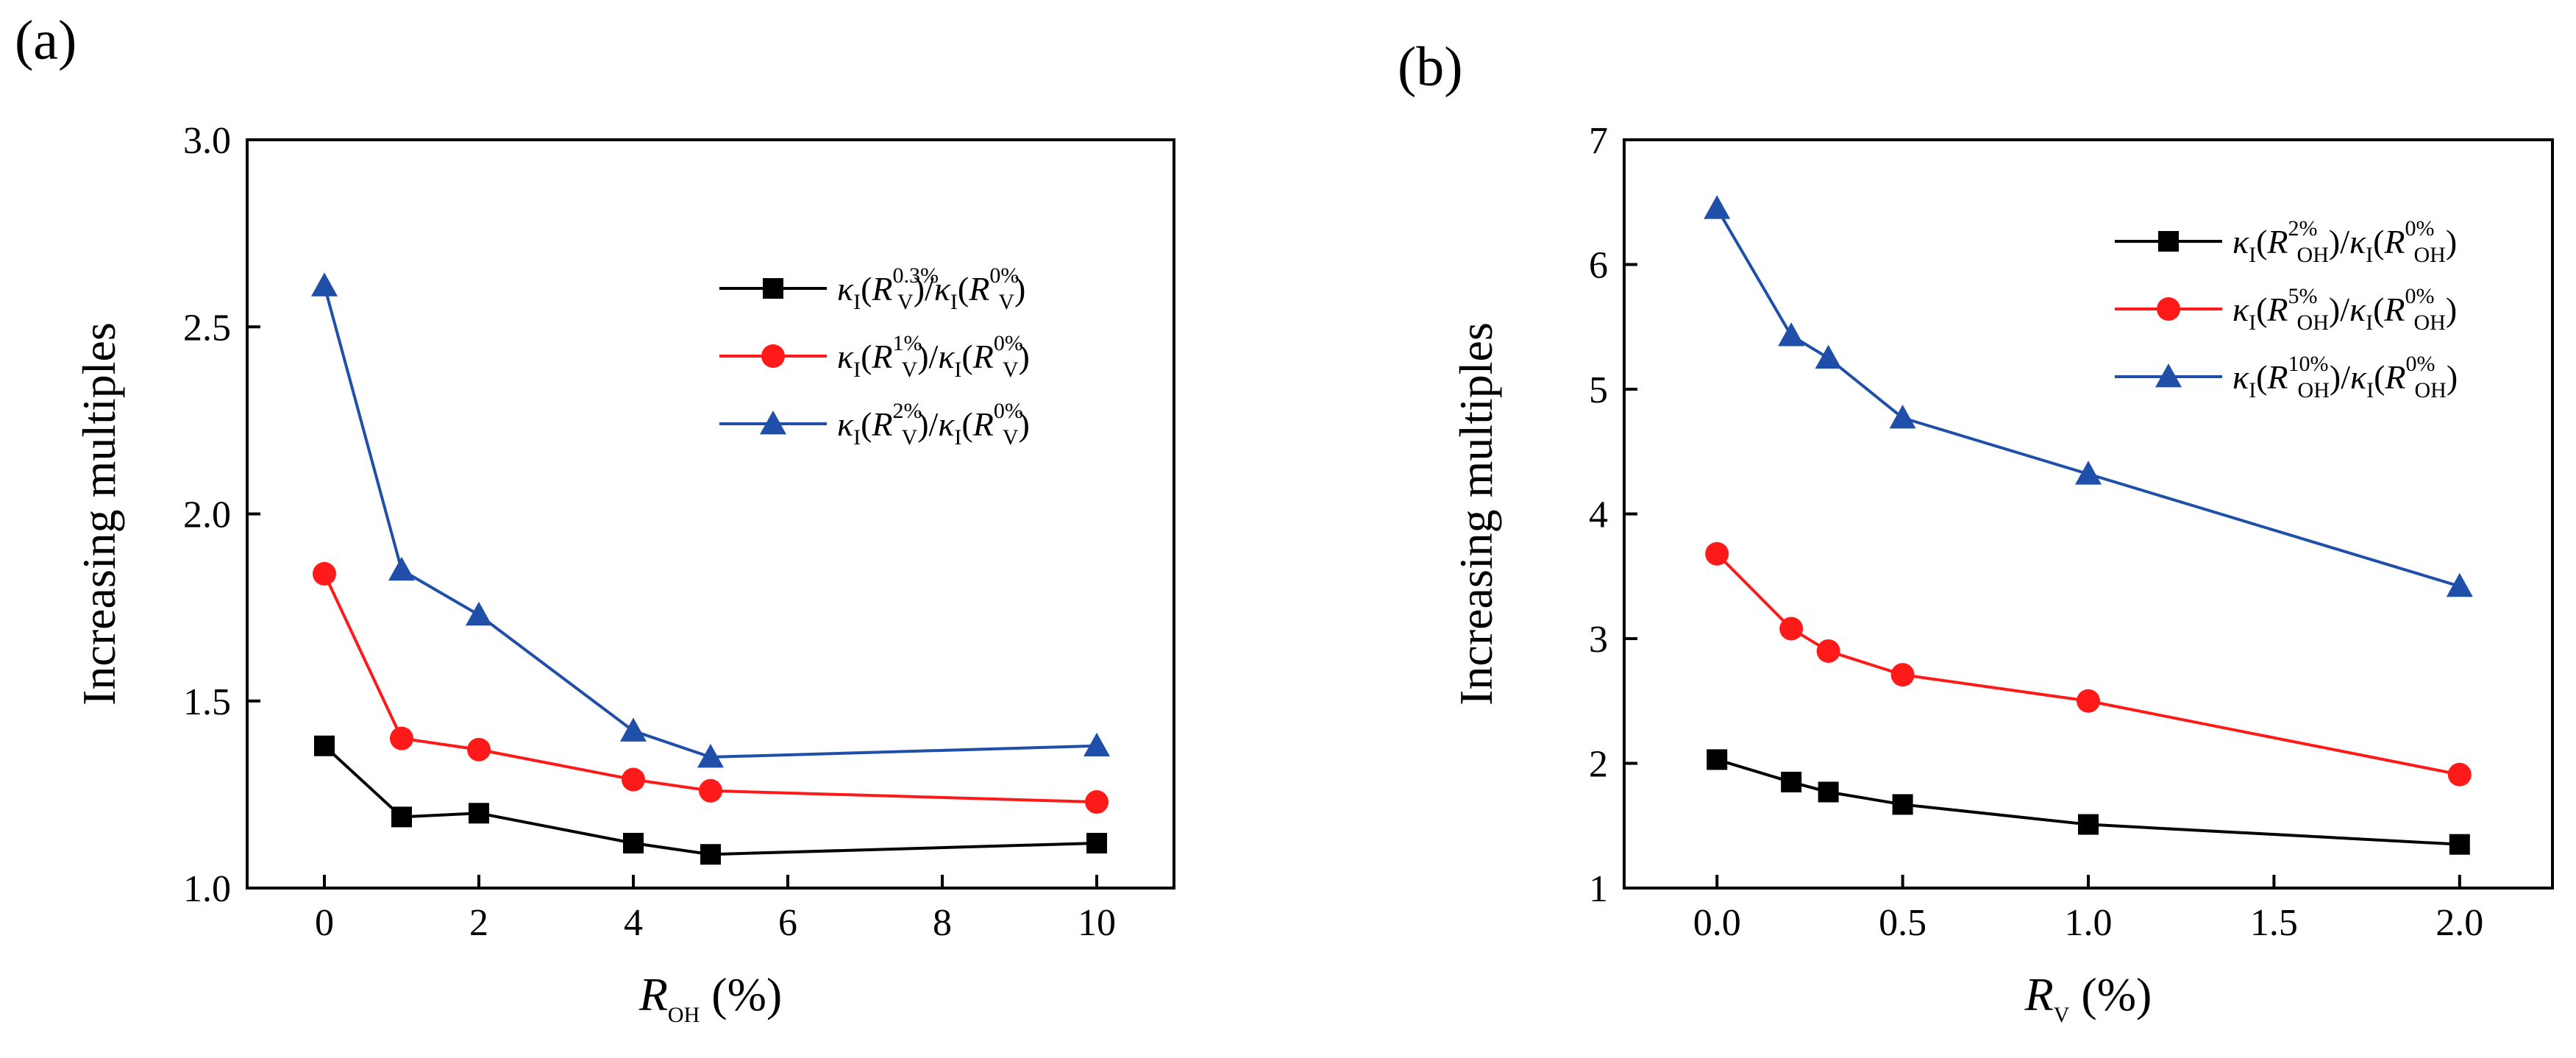  I want to click on y-tick-label: 3.0, so click(207, 141).